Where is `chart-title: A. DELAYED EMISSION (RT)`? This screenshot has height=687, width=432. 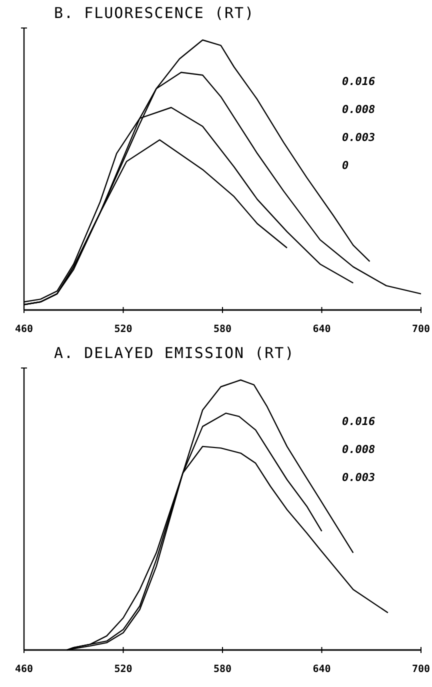 chart-title: A. DELAYED EMISSION (RT) is located at coordinates (174, 353).